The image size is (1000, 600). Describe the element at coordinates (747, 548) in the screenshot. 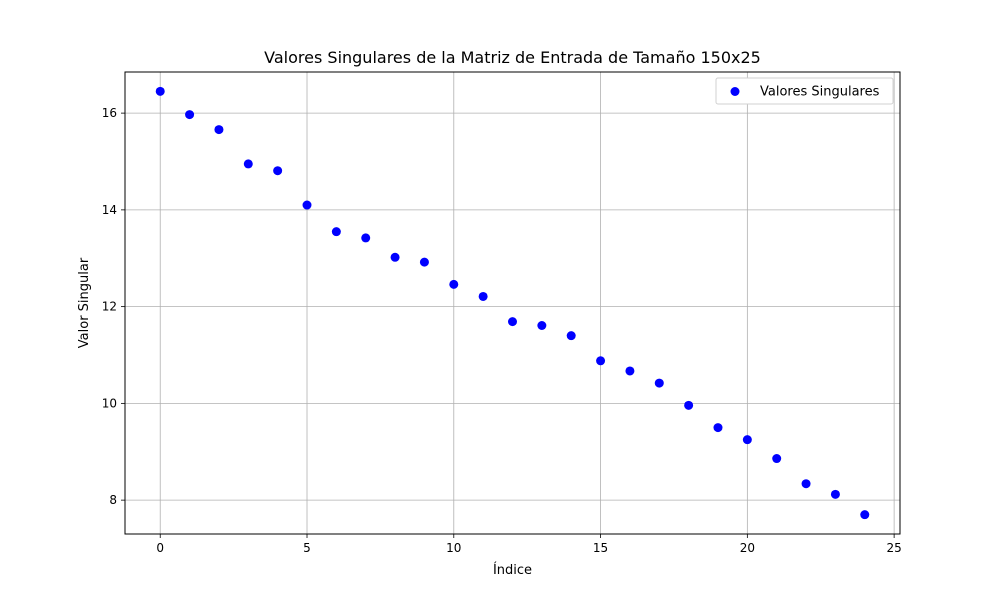

I see `x-tick-label: 20` at that location.